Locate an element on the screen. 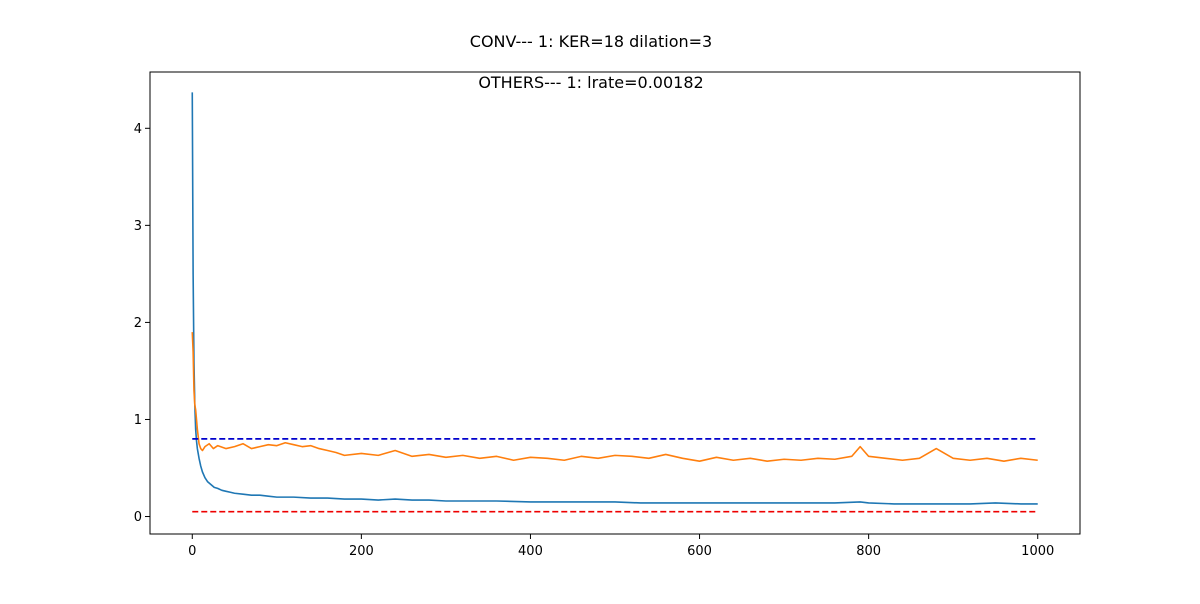 Image resolution: width=1200 pixels, height=604 pixels. x-tick-label: 800 is located at coordinates (868, 551).